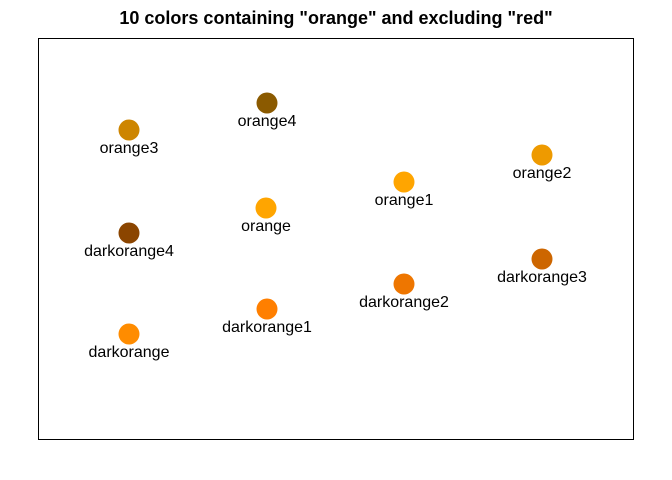  Describe the element at coordinates (267, 103) in the screenshot. I see `data-point-orange4` at that location.